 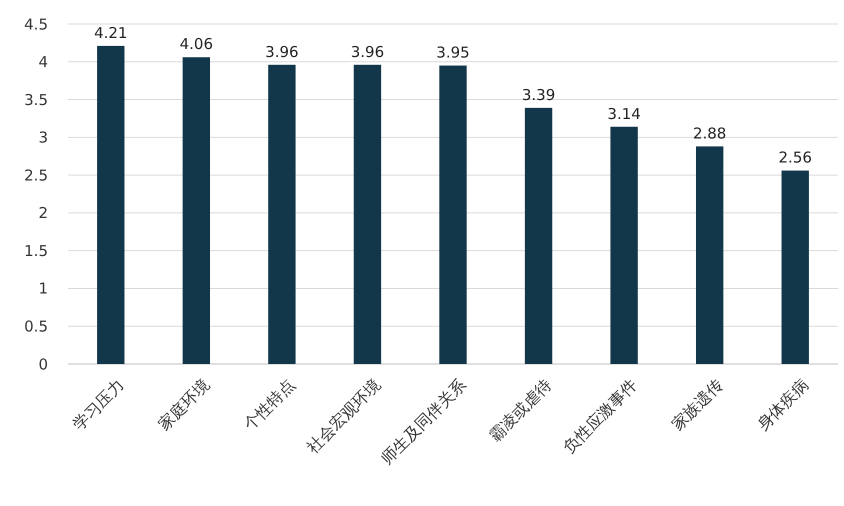 I want to click on x-tick-label: 霸凌或虐待, so click(x=520, y=410).